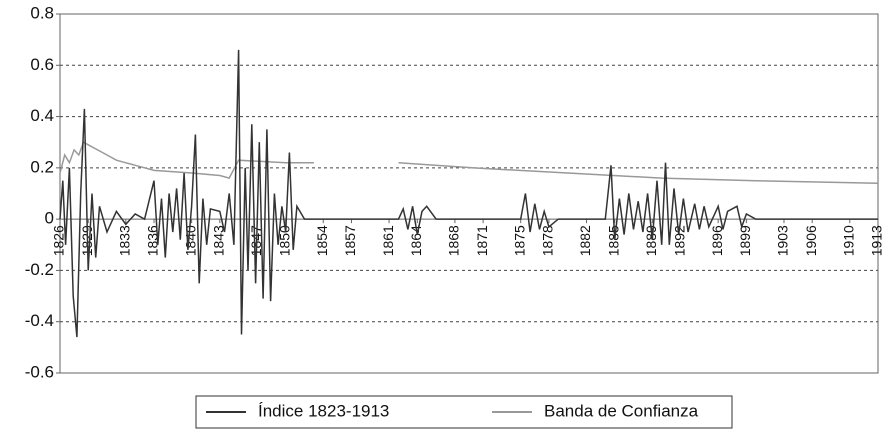 This screenshot has height=438, width=885. Describe the element at coordinates (350, 240) in the screenshot. I see `x-tick-label: 1857` at that location.